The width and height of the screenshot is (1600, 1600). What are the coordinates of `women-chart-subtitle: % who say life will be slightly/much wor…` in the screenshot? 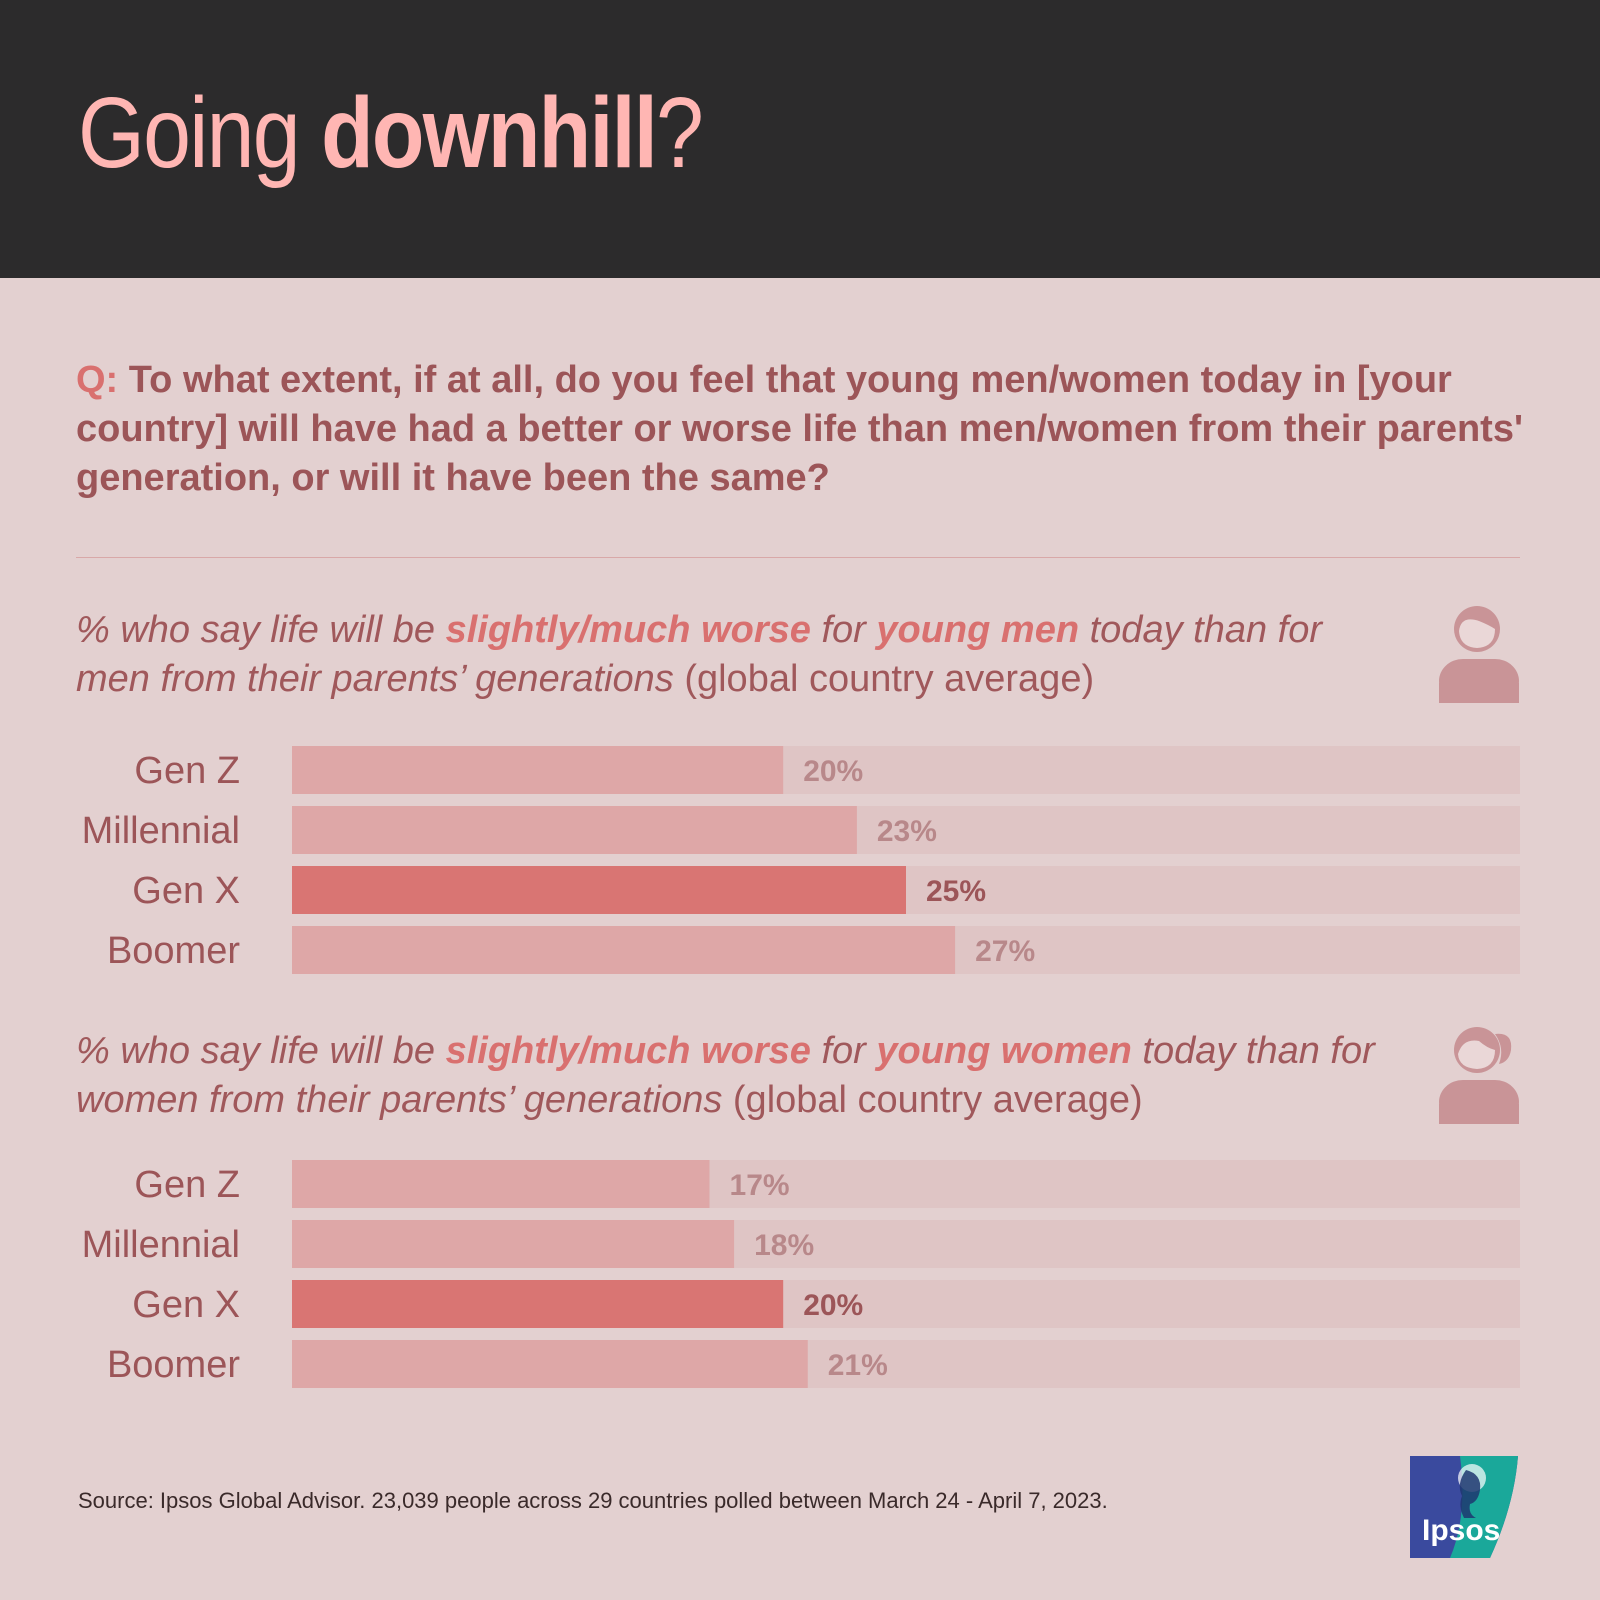 It's located at (725, 1075).